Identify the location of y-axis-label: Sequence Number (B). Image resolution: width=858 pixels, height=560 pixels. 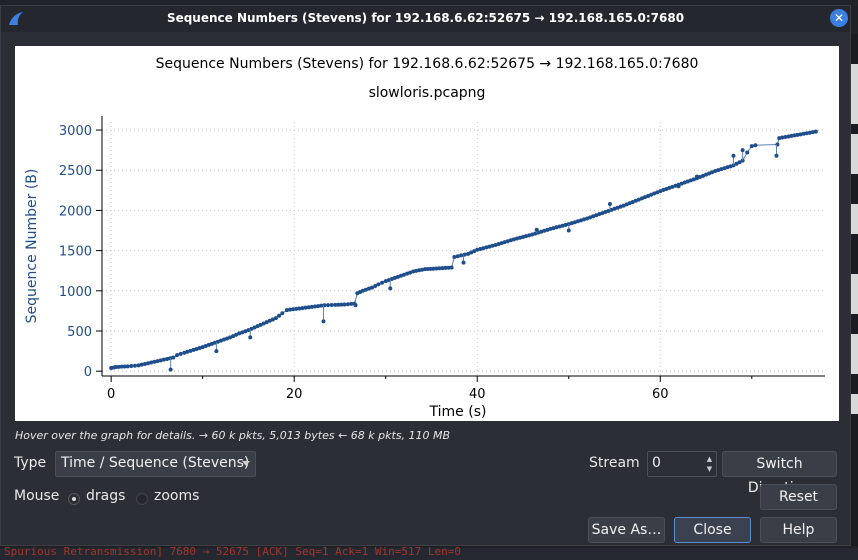
(32, 246).